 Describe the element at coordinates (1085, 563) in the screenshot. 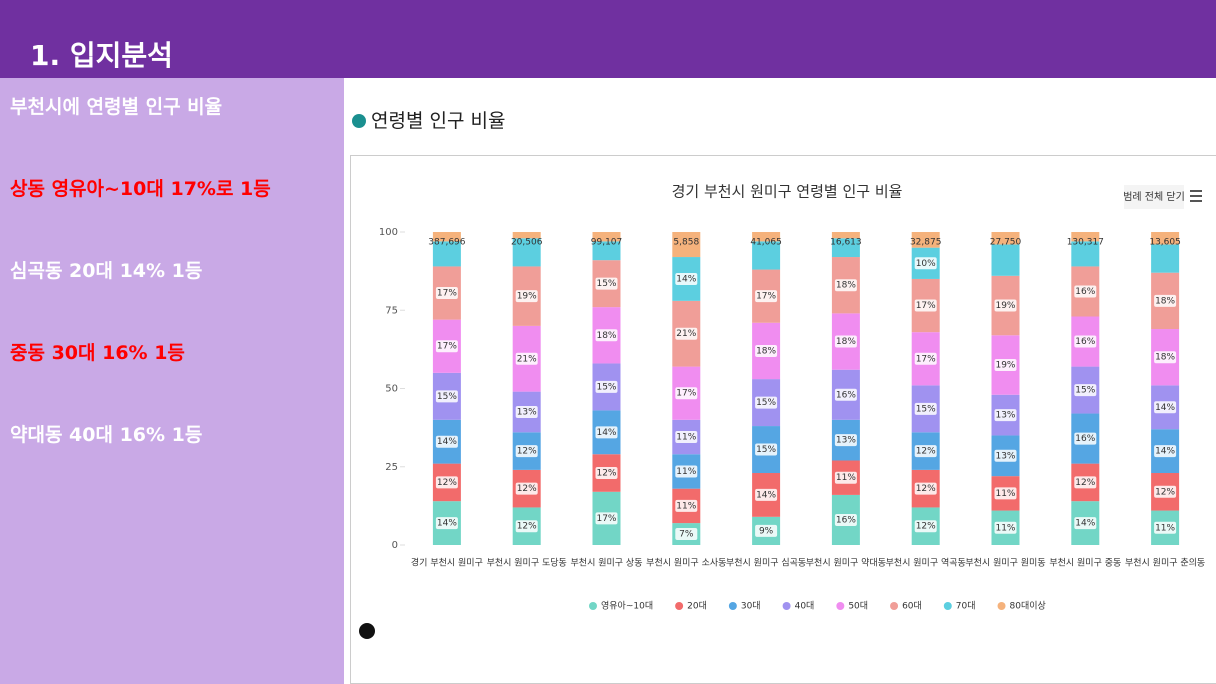

I see `x-tick-label: 부천시 원미구 중동` at that location.